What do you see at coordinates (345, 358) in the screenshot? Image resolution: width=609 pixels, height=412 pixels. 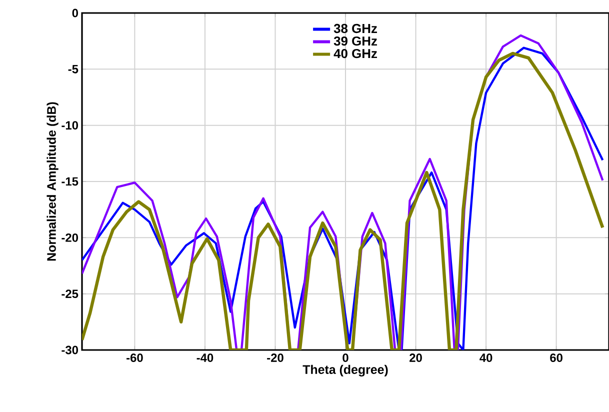 I see `x-tick-label: 0` at bounding box center [345, 358].